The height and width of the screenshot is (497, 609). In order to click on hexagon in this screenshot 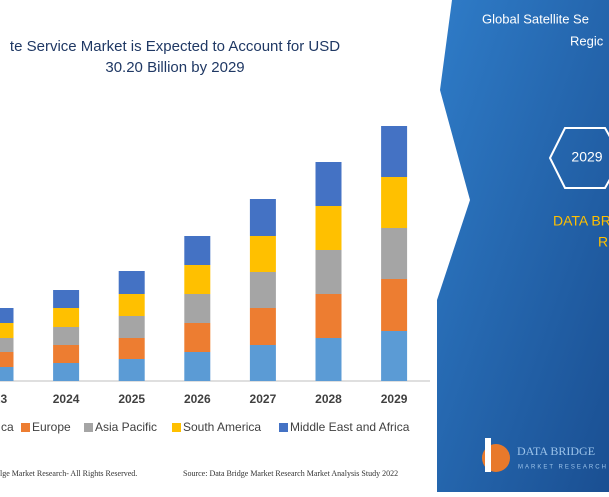, I will do `click(578, 158)`.